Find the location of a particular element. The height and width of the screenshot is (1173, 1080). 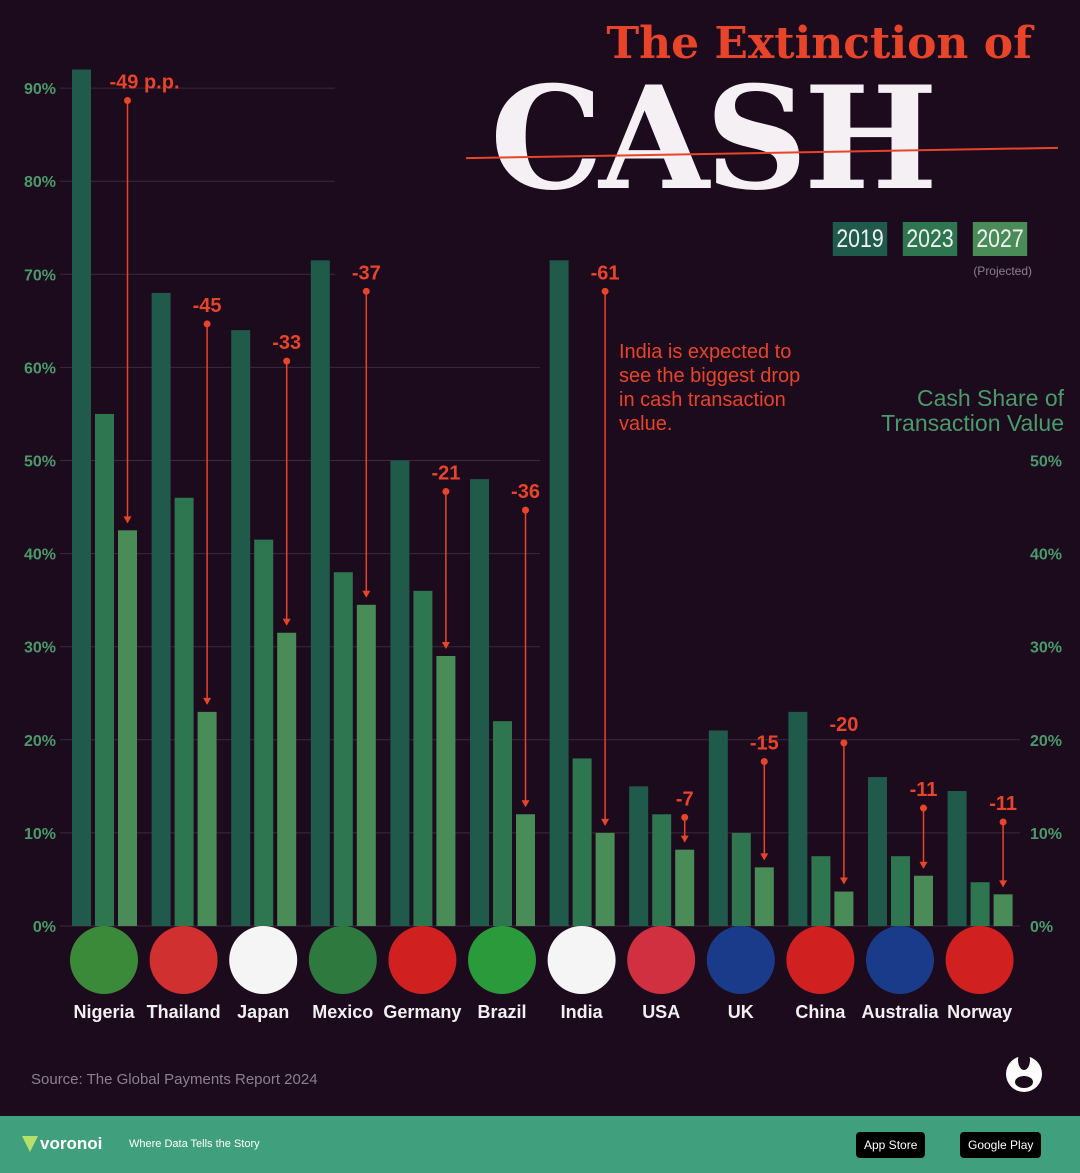

bar-2019-germany is located at coordinates (400, 693).